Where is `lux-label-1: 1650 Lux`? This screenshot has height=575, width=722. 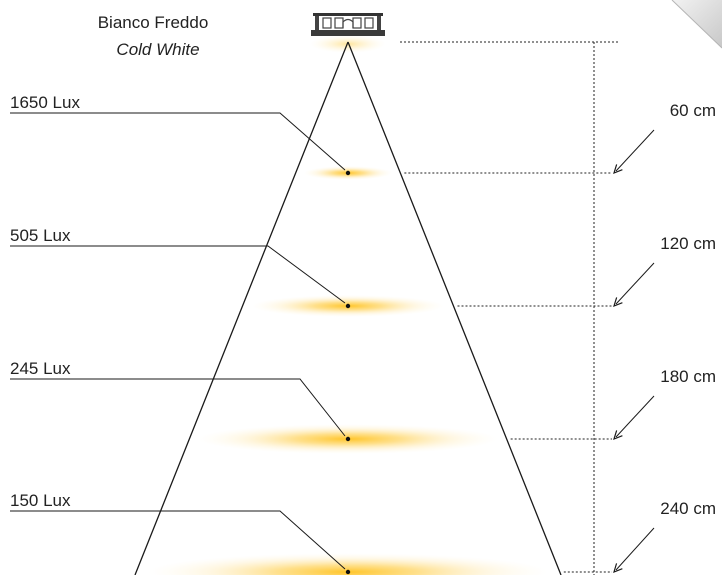 lux-label-1: 1650 Lux is located at coordinates (45, 102).